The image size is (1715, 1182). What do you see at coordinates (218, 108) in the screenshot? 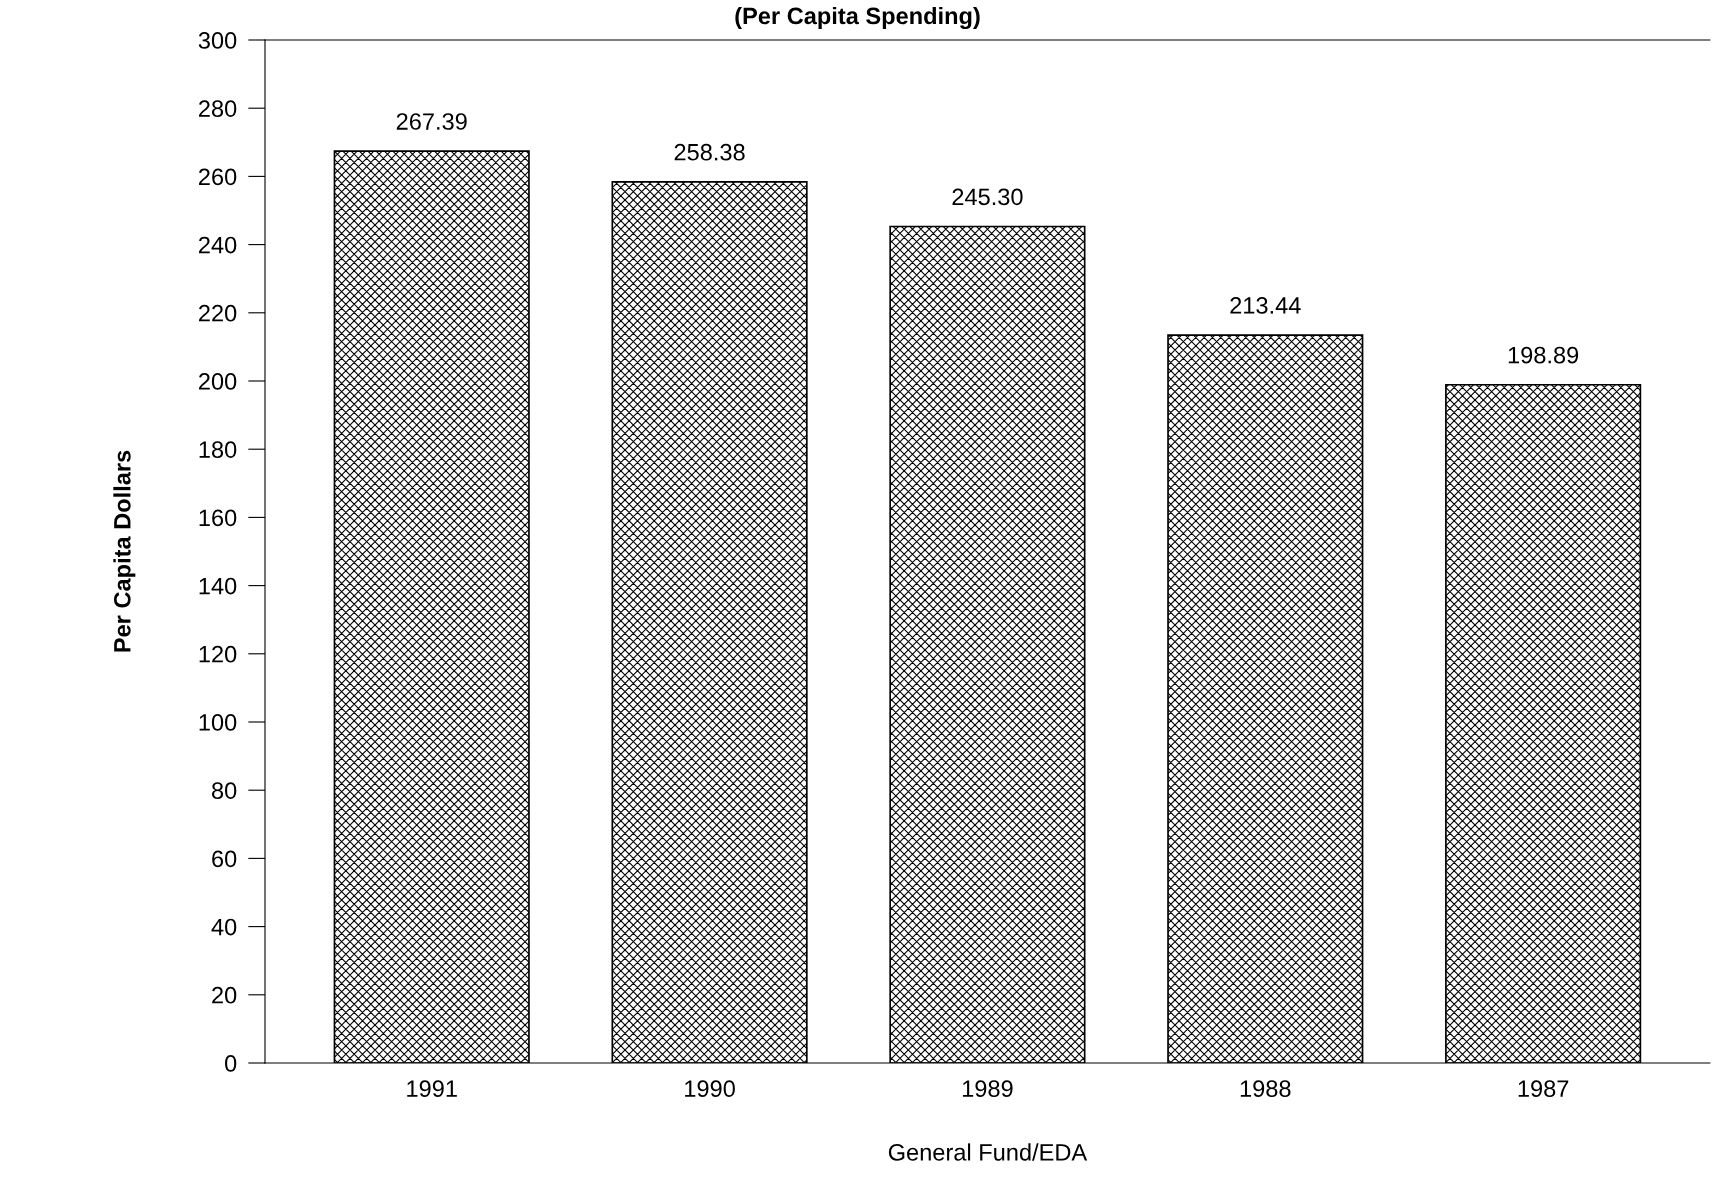
I see `y-tick-label: 280` at bounding box center [218, 108].